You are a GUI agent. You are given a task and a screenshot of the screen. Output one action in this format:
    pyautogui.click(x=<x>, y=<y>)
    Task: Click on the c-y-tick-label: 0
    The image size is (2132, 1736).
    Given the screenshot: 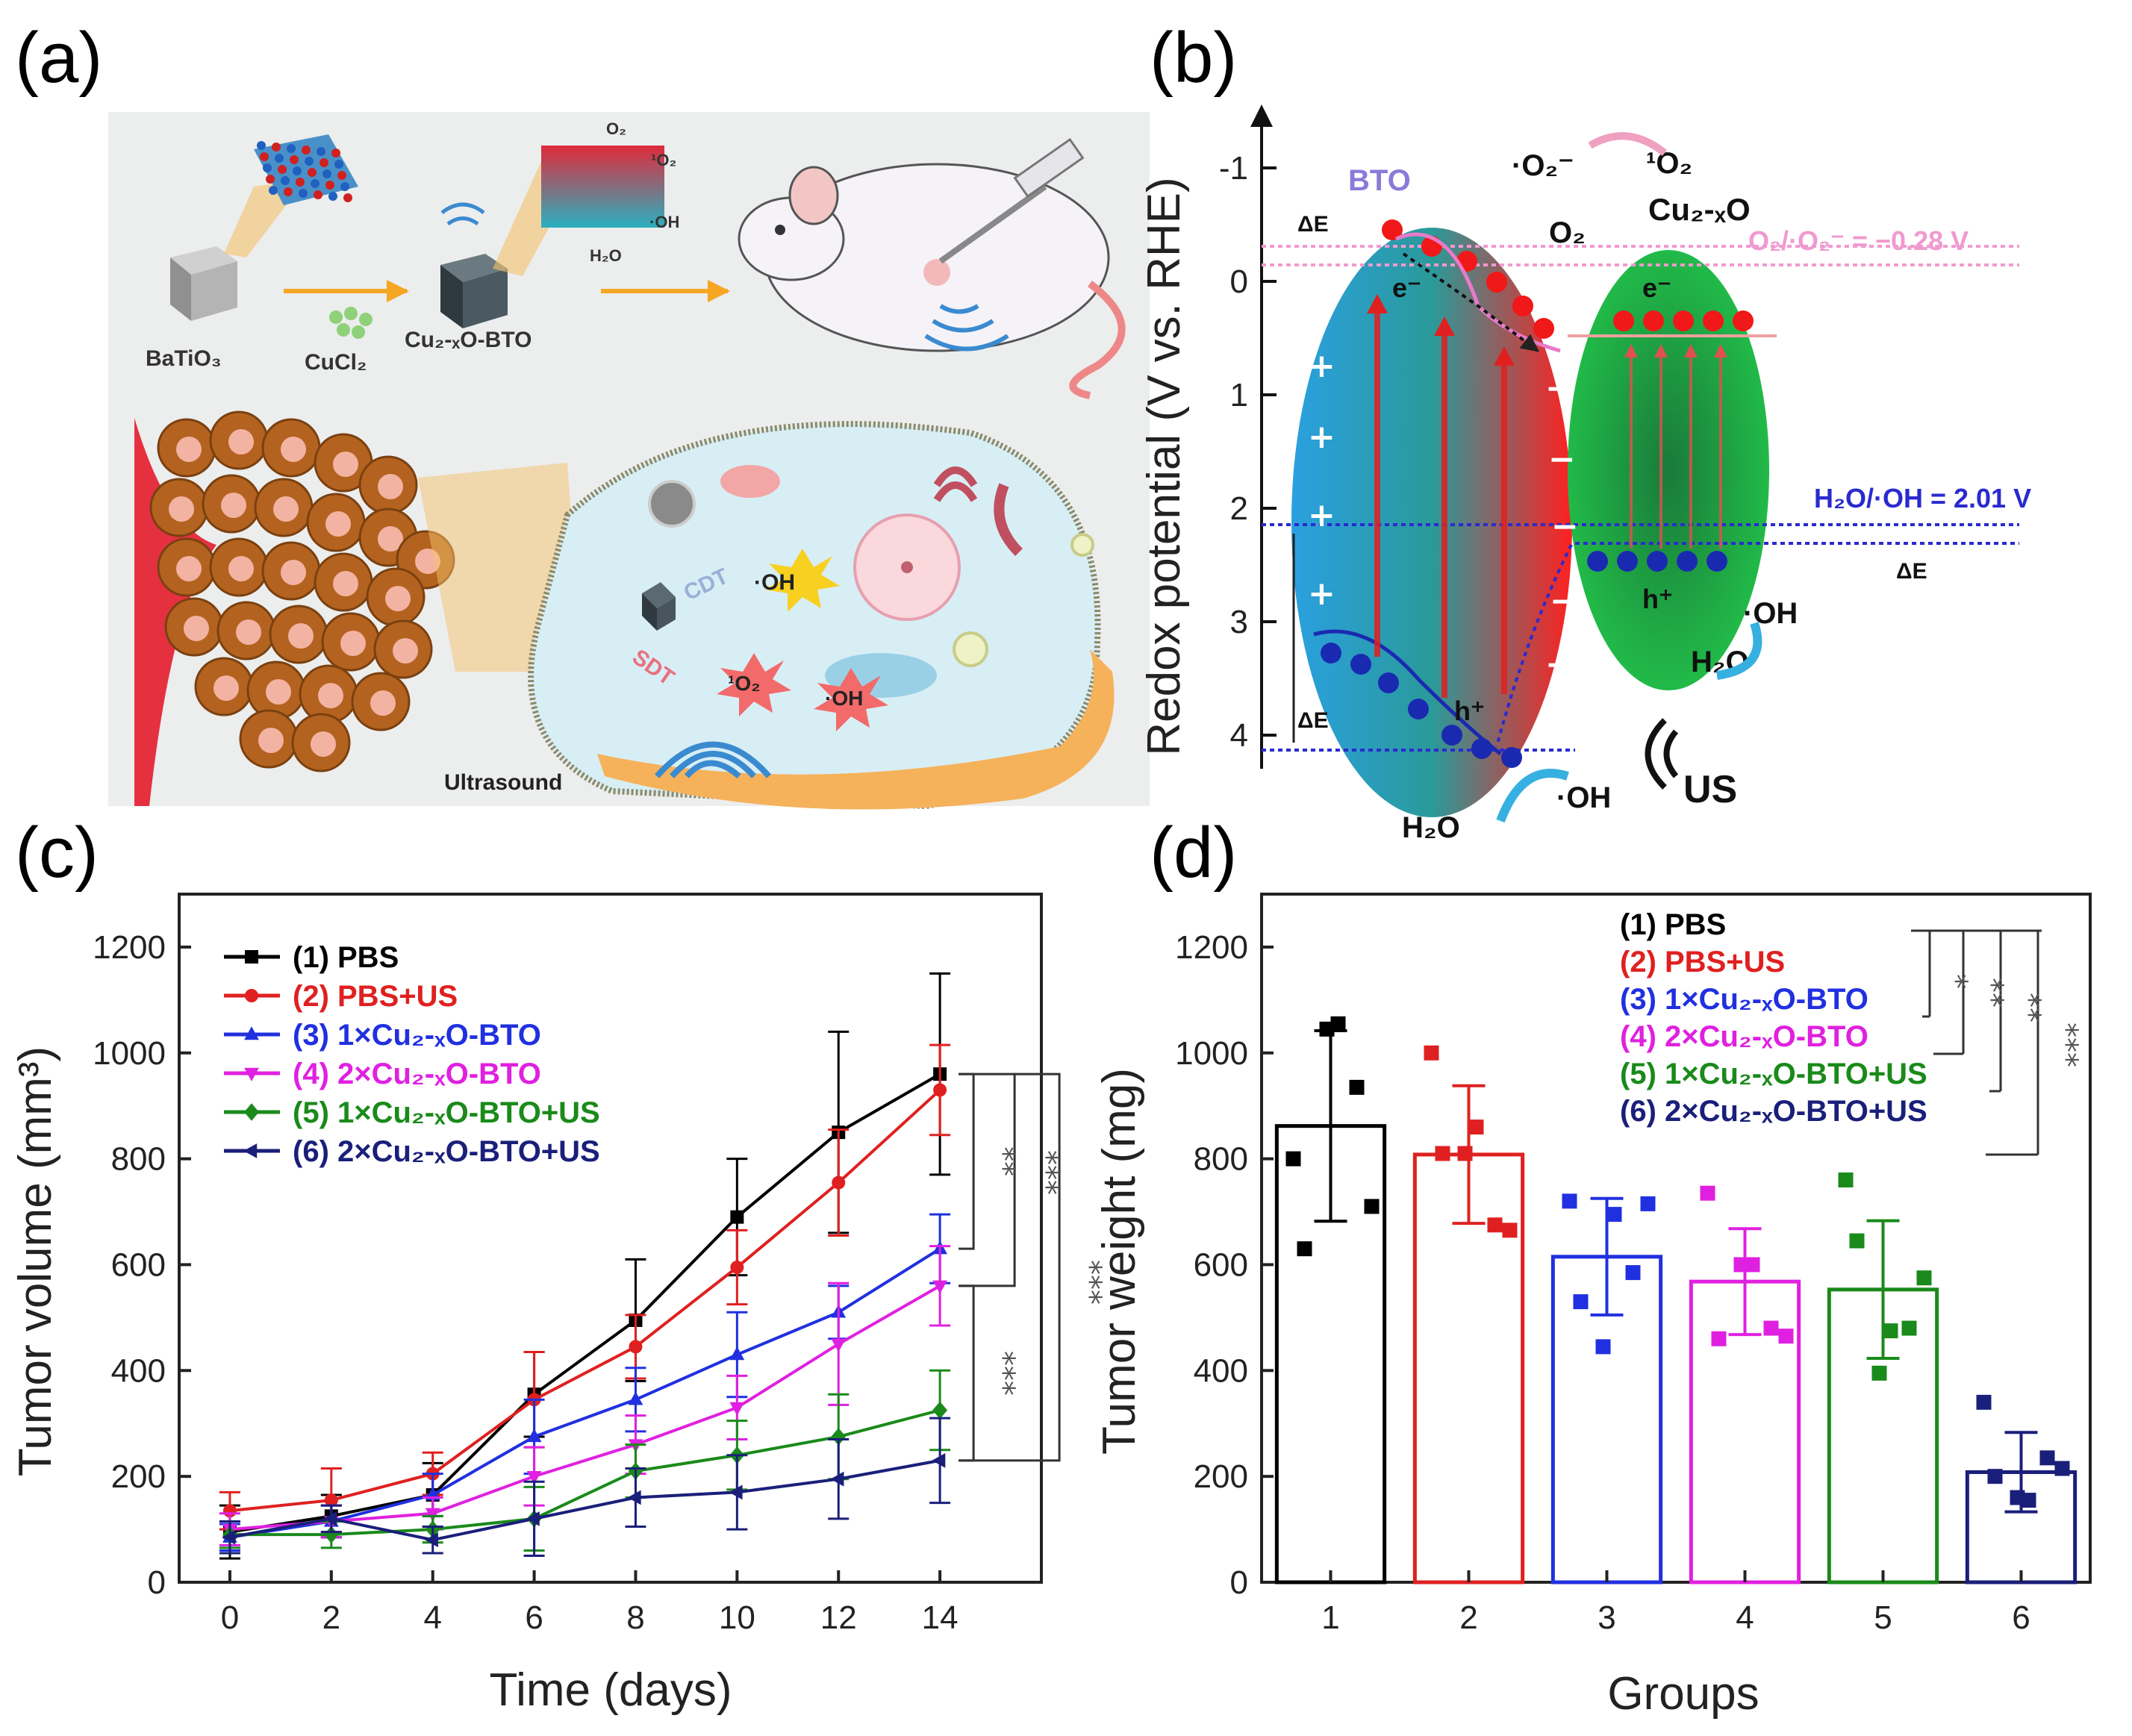 What is the action you would take?
    pyautogui.click(x=157, y=1583)
    